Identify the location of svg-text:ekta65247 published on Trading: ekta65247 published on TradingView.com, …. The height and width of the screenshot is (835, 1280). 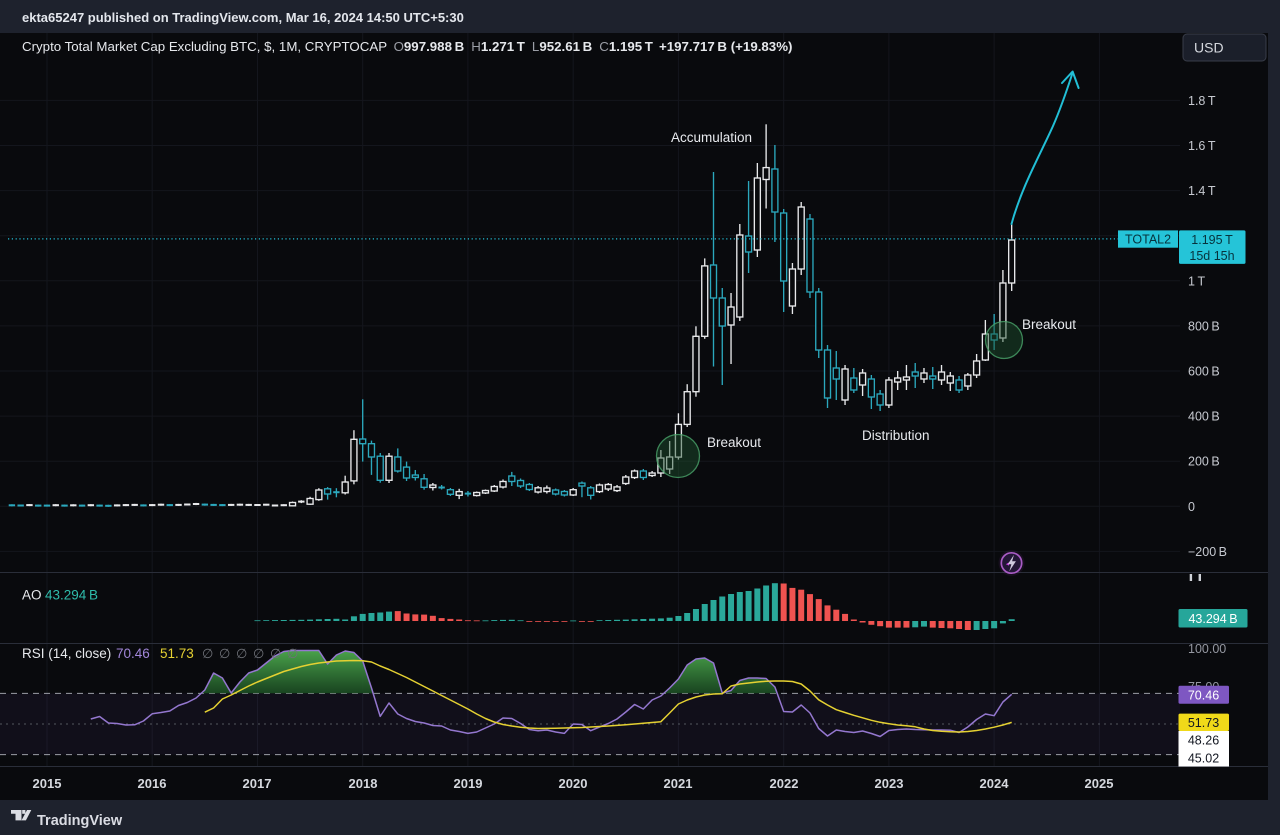
(243, 17).